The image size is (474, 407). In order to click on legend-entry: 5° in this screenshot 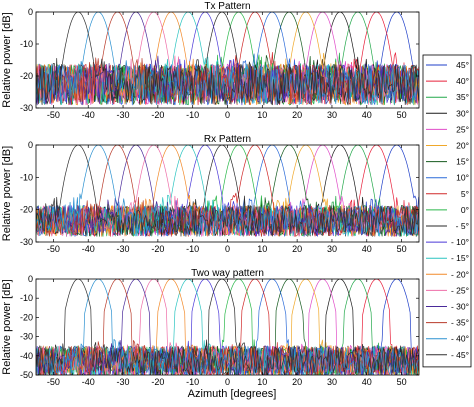, I will do `click(447, 194)`.